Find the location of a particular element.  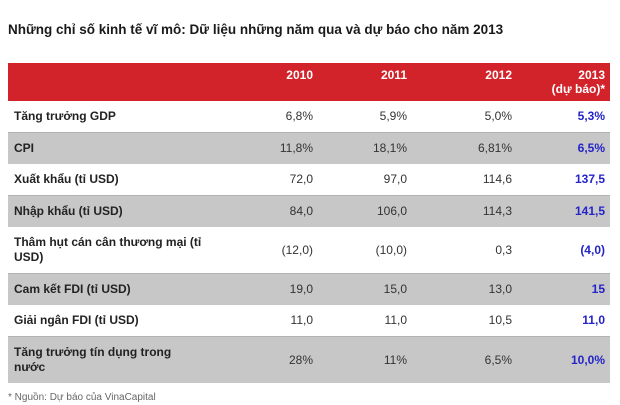

cell-2013-forecast: (4,0) is located at coordinates (563, 250).